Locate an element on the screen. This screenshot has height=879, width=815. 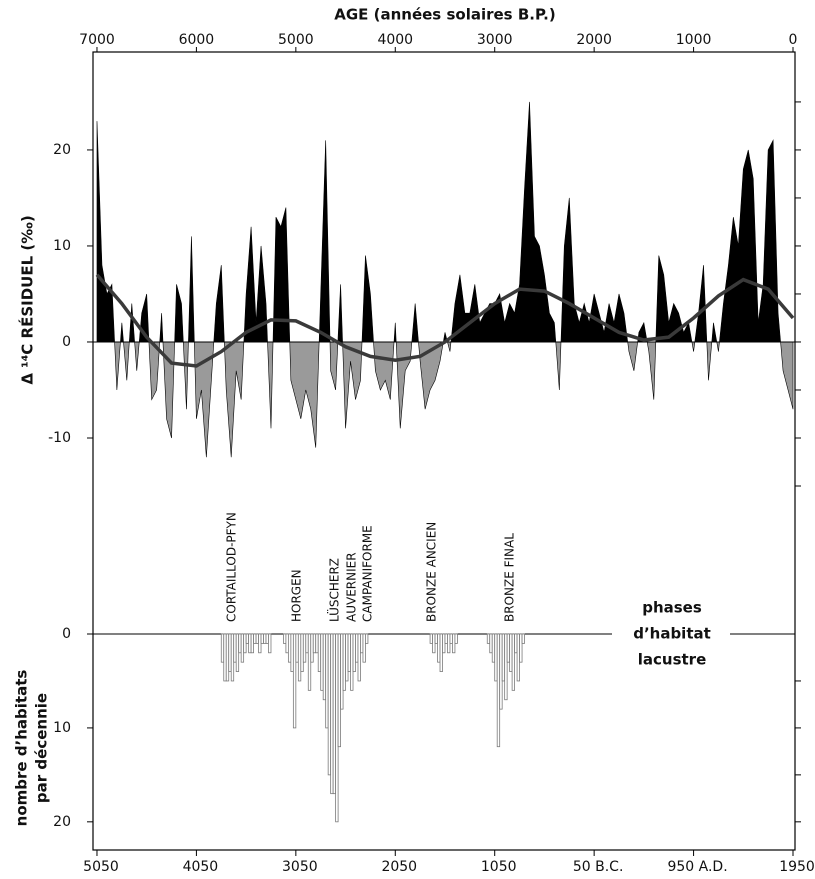
y-axis-title: Δ ¹⁴C RÉSIDUEL (‰) is located at coordinates (27, 299).